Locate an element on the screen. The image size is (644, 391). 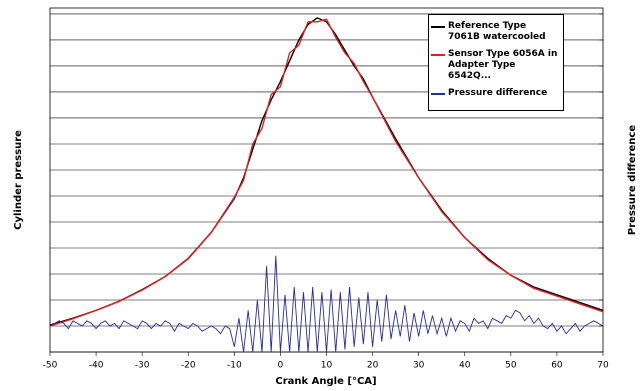
y2-axis-label: Pressure difference is located at coordinates (632, 180).